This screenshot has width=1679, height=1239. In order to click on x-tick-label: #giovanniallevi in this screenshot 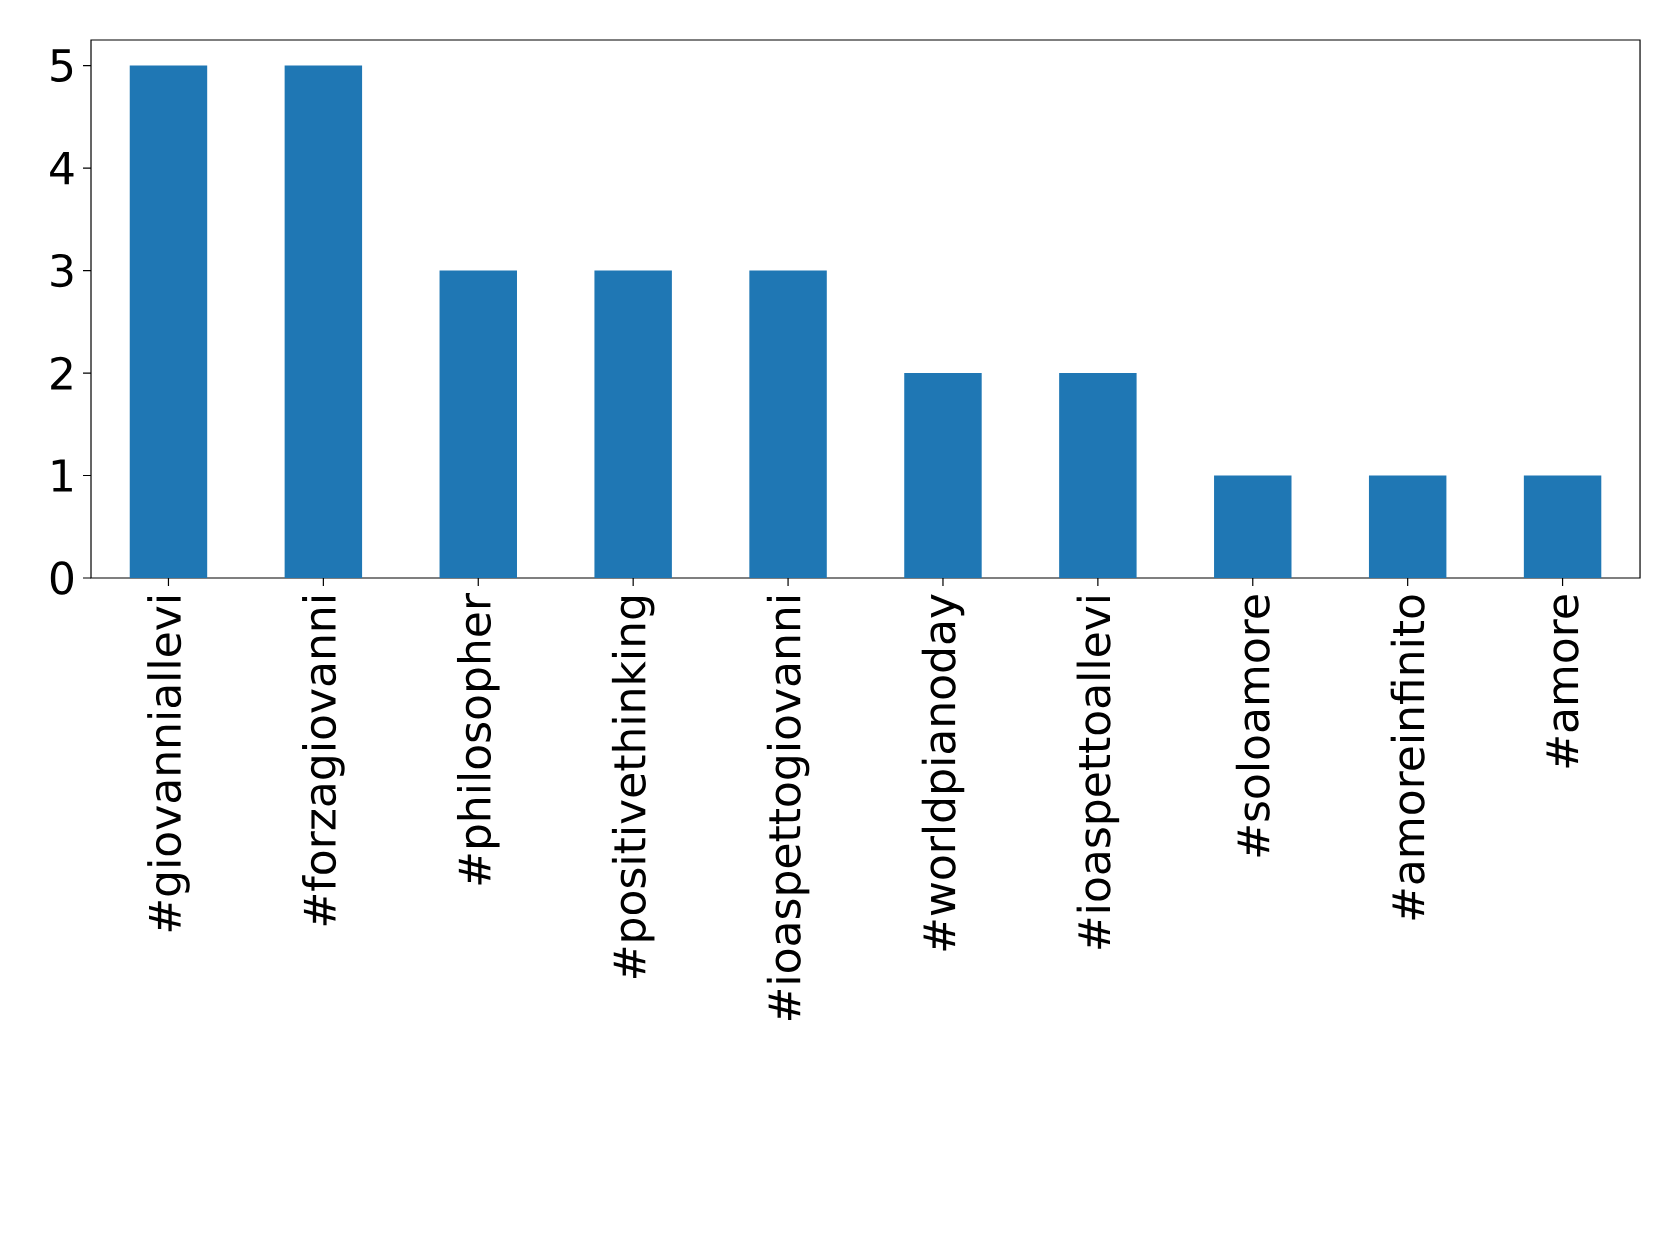, I will do `click(168, 764)`.